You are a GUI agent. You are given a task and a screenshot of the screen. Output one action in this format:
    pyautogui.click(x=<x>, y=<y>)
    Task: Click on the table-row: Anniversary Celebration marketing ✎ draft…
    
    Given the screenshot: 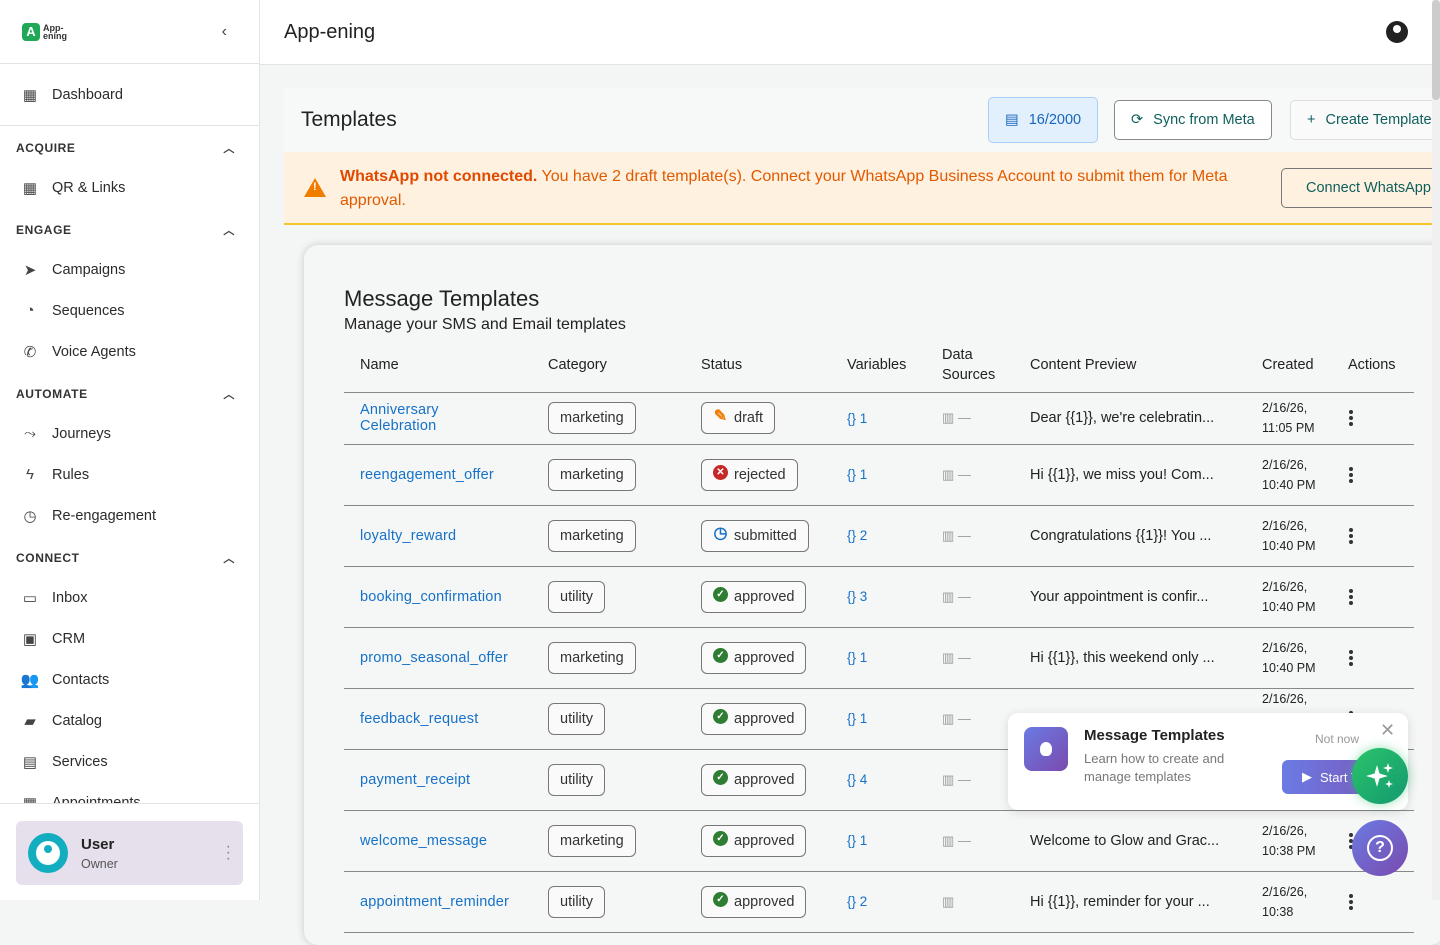 What is the action you would take?
    pyautogui.click(x=879, y=418)
    